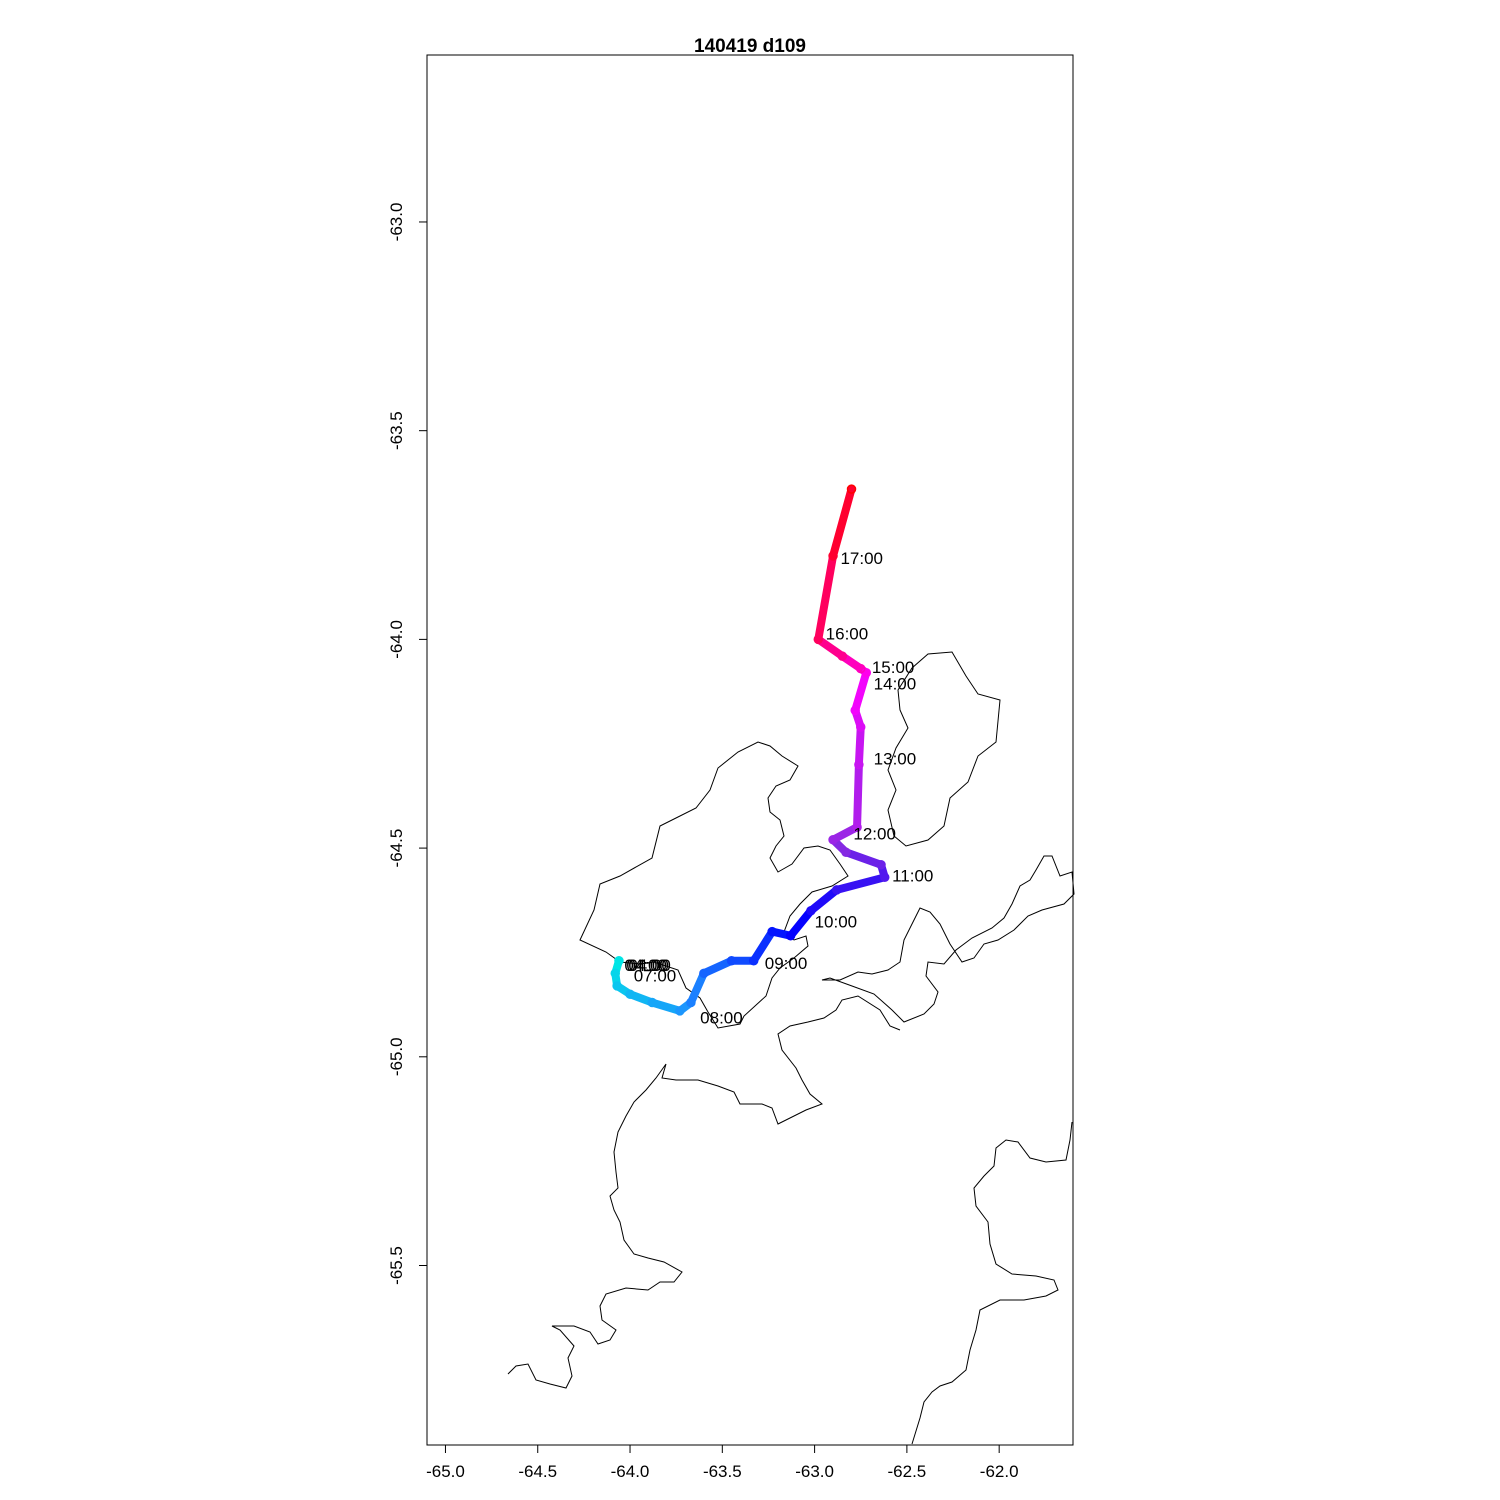 The width and height of the screenshot is (1500, 1500). I want to click on y-tick-label: -64.5, so click(396, 848).